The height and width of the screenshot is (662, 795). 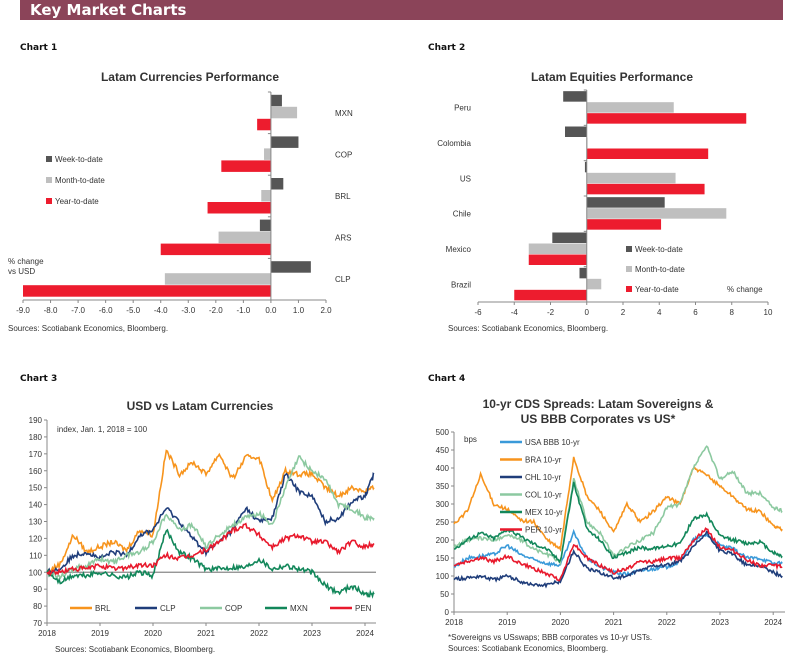 What do you see at coordinates (36, 538) in the screenshot?
I see `y-tick-label: 120` at bounding box center [36, 538].